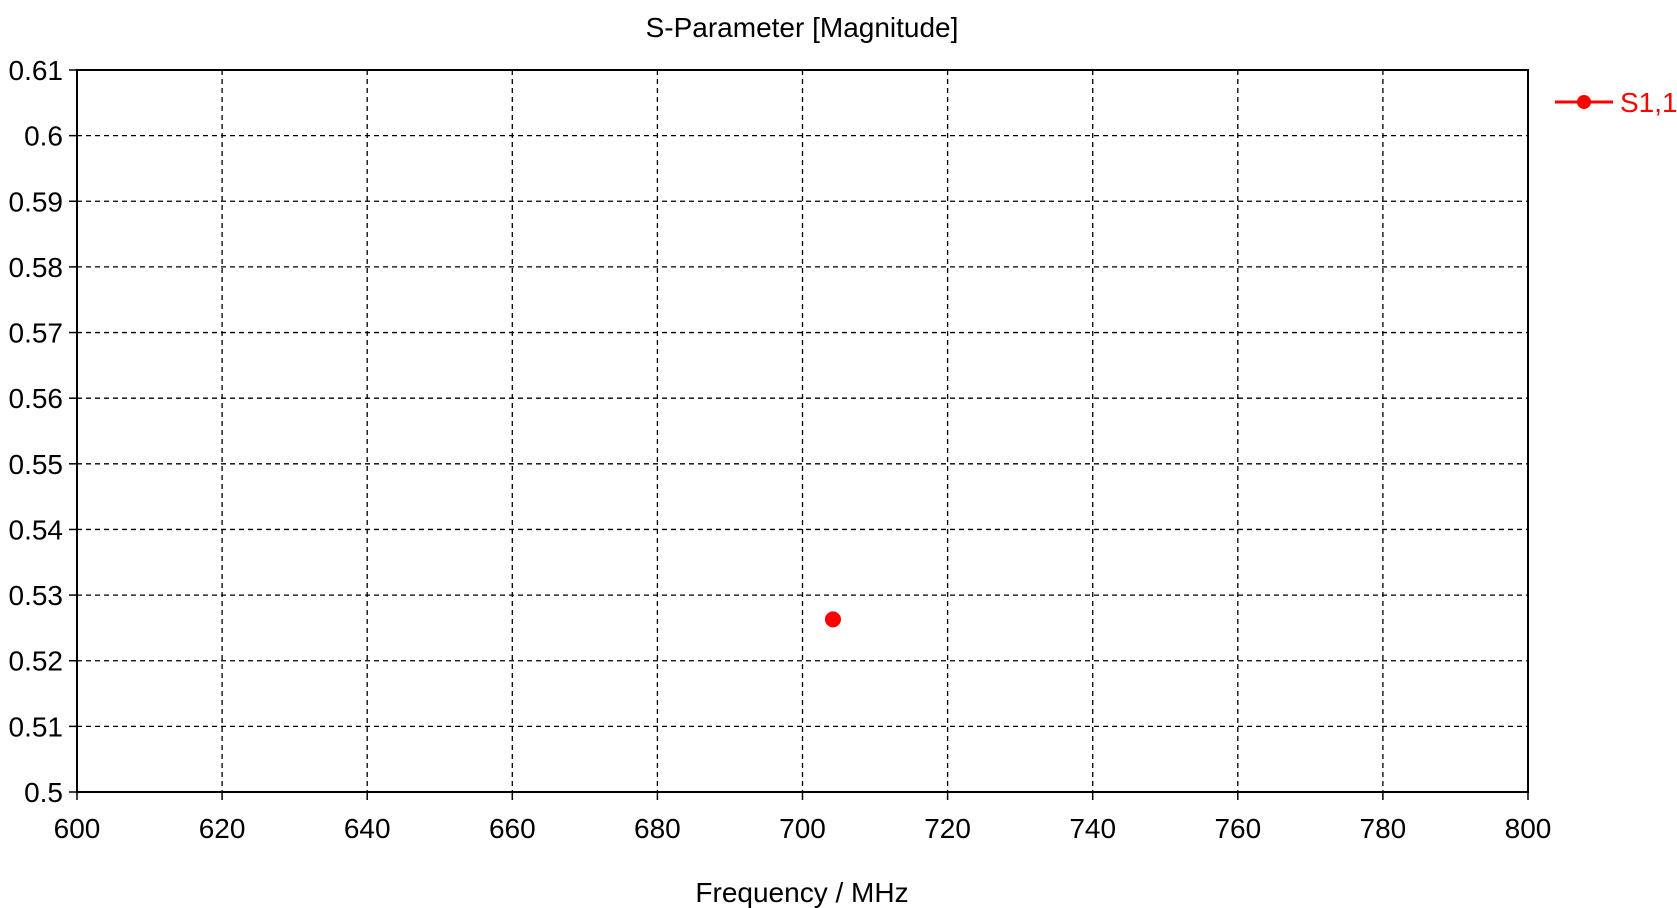 This screenshot has height=908, width=1677. I want to click on x-tick-label: 760, so click(1237, 828).